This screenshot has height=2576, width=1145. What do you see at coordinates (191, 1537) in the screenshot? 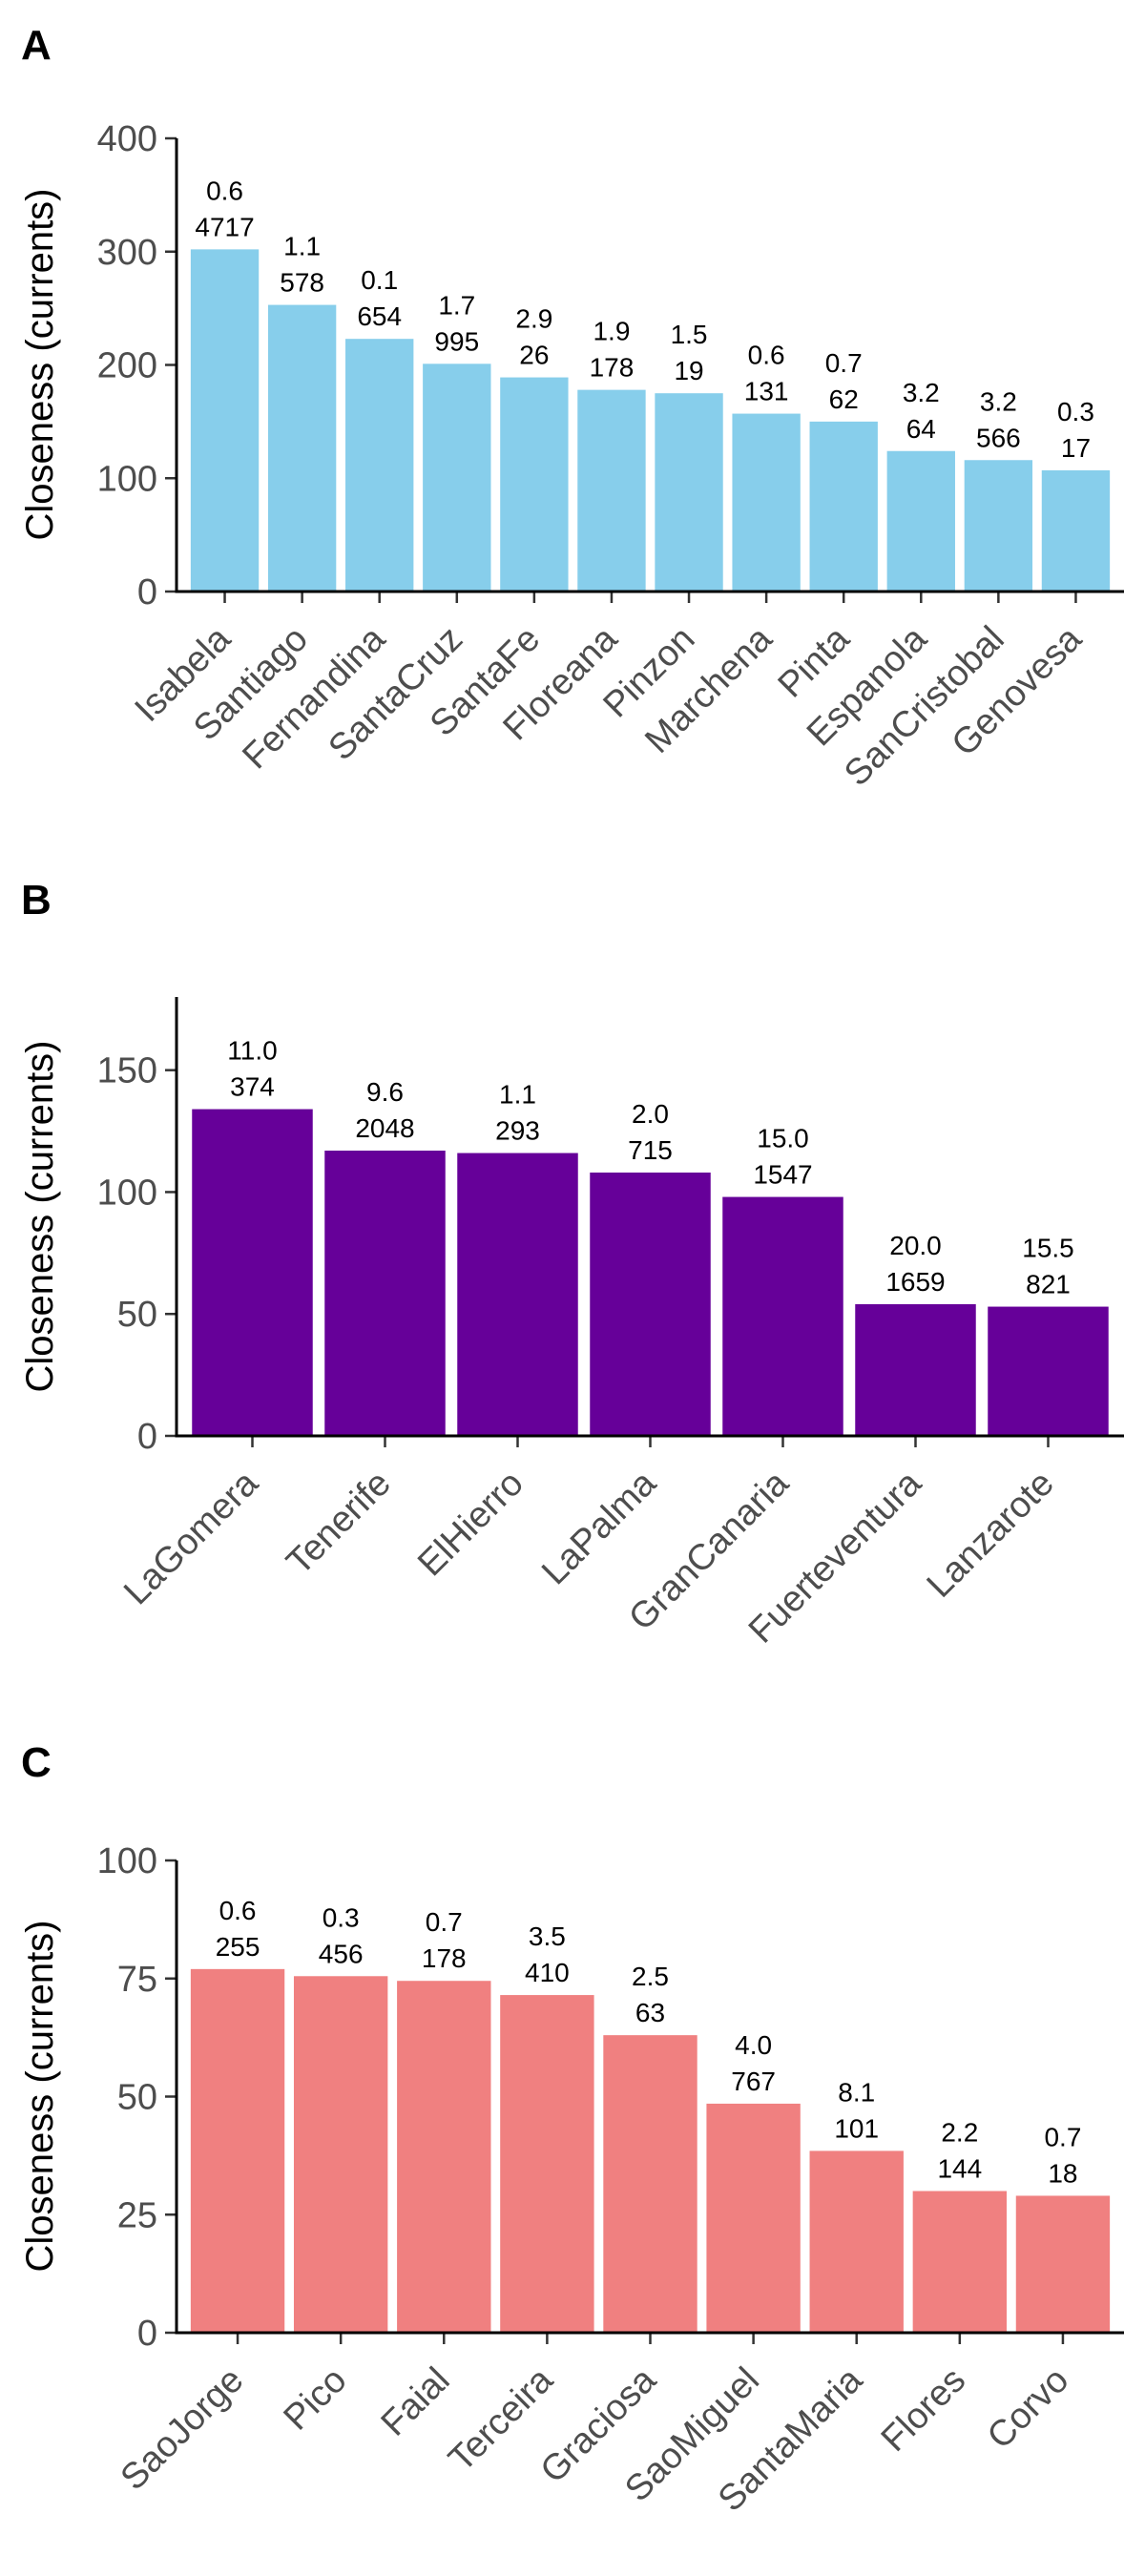
I see `x-tick-label: LaGomera` at bounding box center [191, 1537].